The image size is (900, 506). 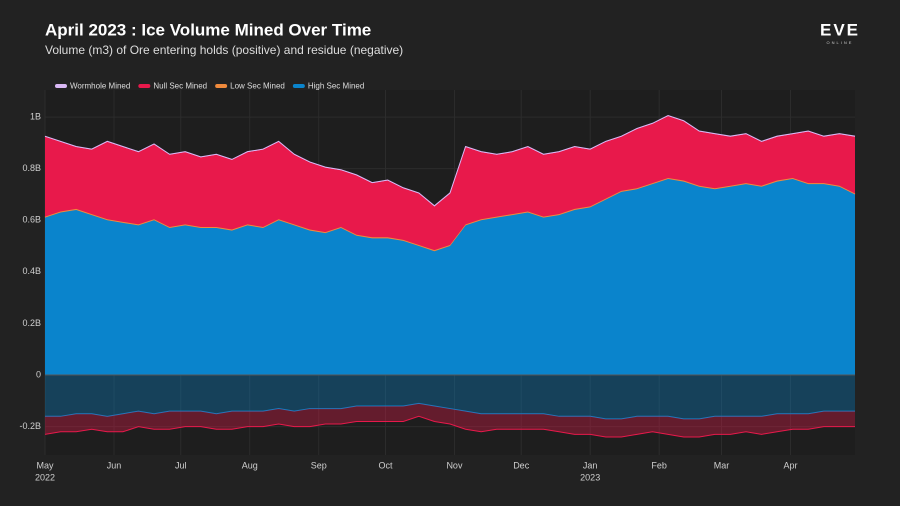 I want to click on x-tick-label: Nov, so click(x=454, y=465).